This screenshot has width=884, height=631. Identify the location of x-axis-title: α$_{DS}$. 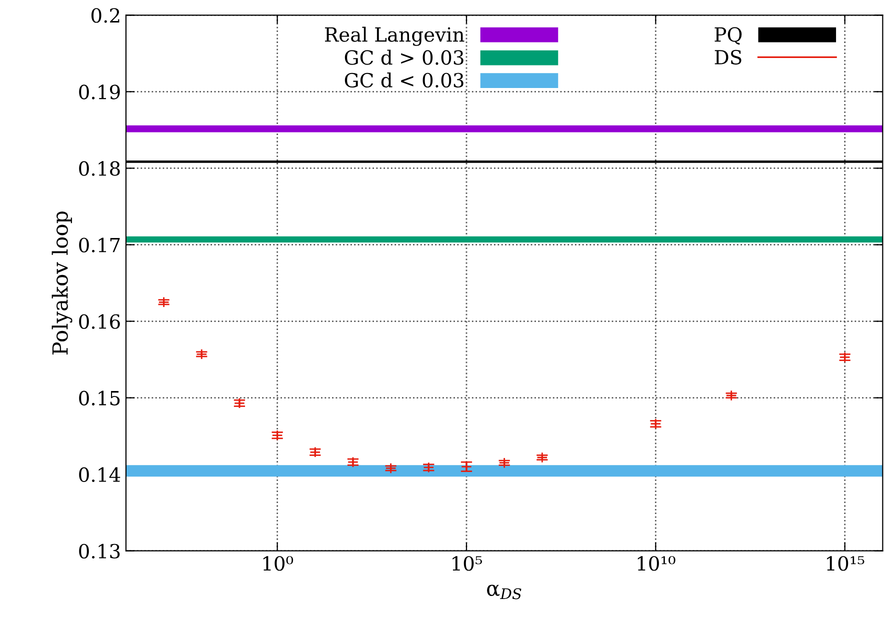
(504, 592).